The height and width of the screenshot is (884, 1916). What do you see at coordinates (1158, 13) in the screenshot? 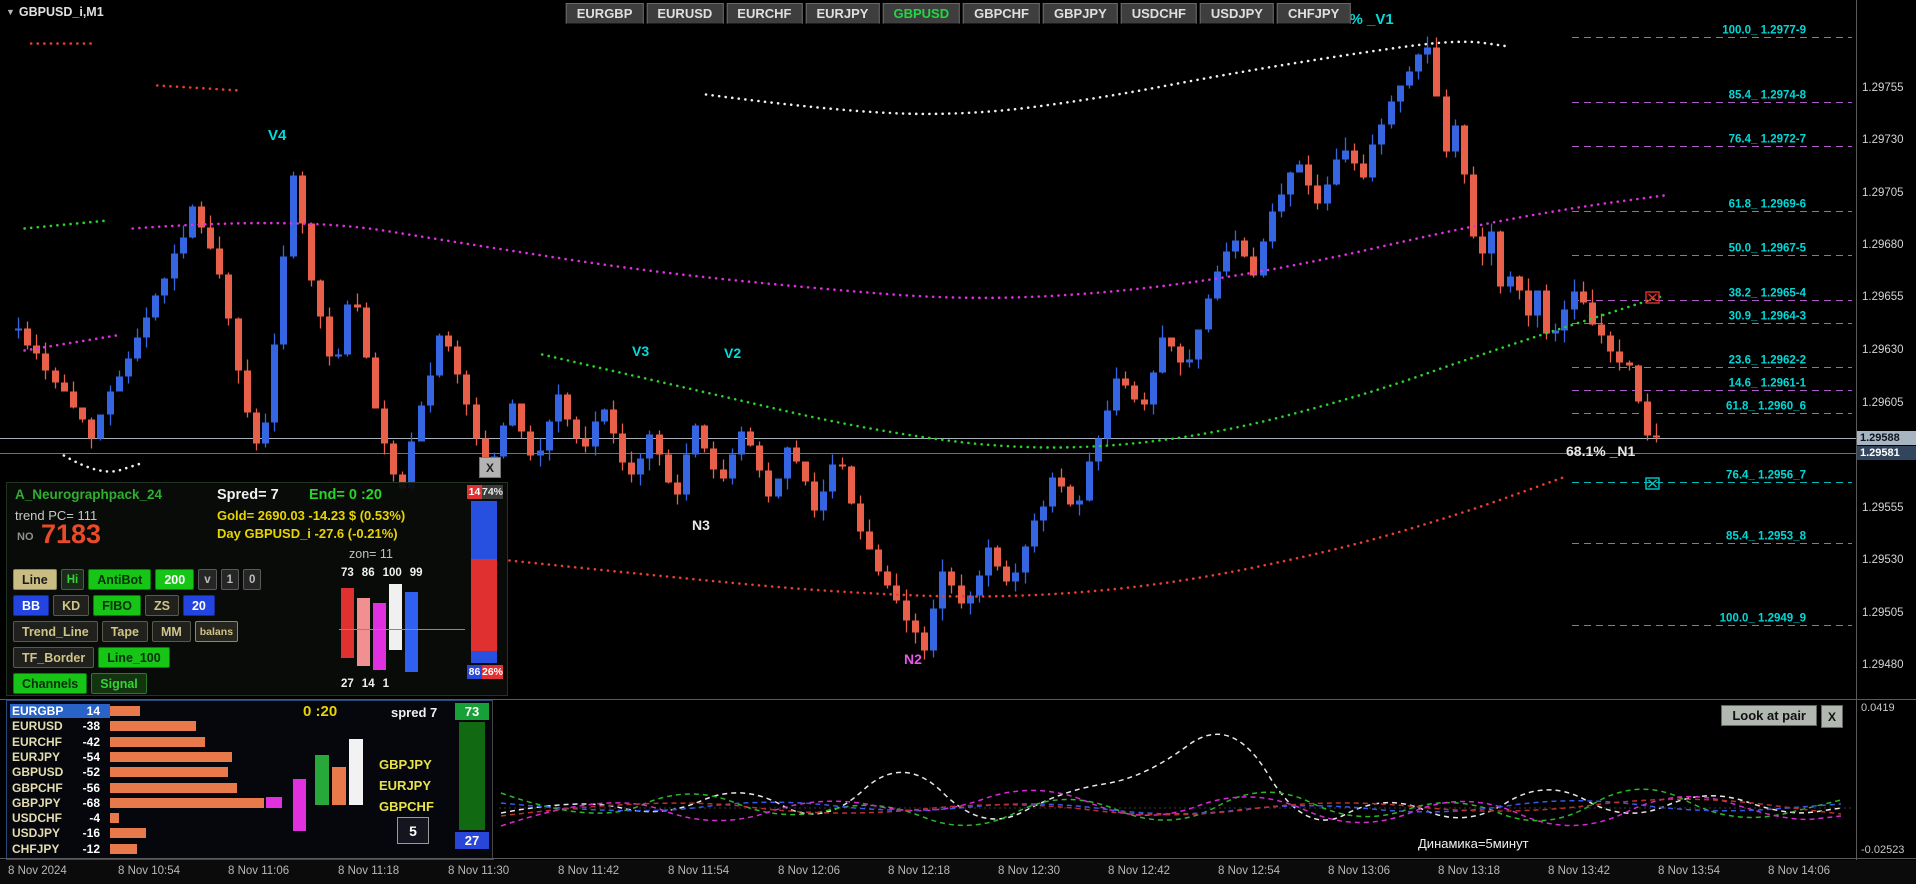
I see `pair-tab-usdchf: USDCHF` at bounding box center [1158, 13].